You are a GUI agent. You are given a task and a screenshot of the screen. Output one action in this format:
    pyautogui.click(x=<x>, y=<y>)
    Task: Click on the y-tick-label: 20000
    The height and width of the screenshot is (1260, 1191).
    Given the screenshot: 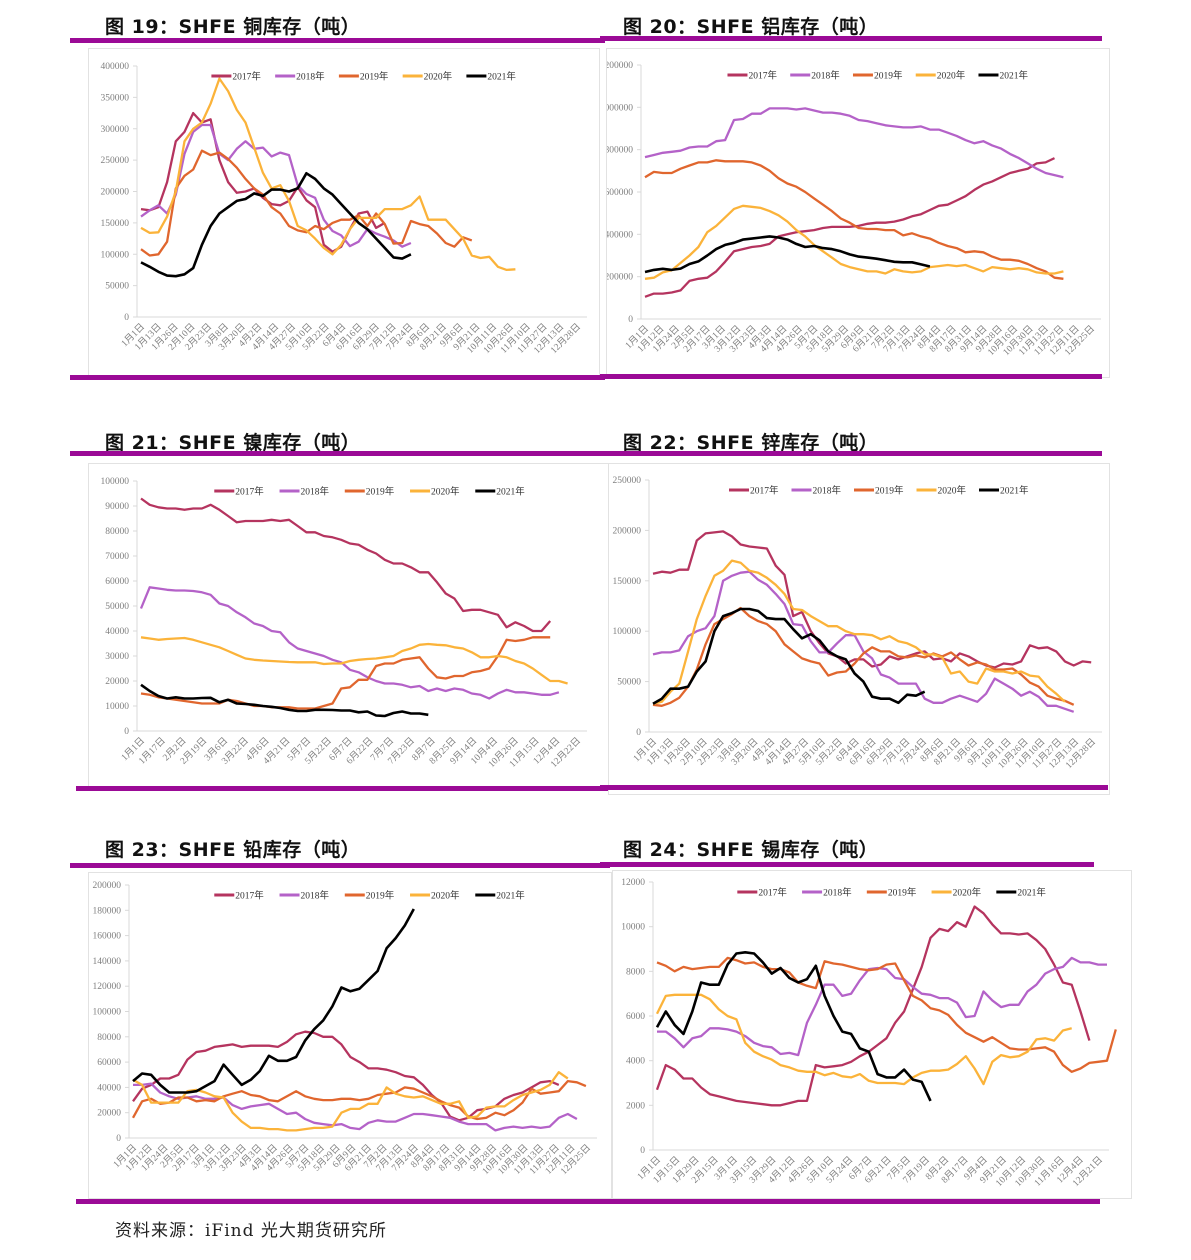 What is the action you would take?
    pyautogui.click(x=109, y=1114)
    